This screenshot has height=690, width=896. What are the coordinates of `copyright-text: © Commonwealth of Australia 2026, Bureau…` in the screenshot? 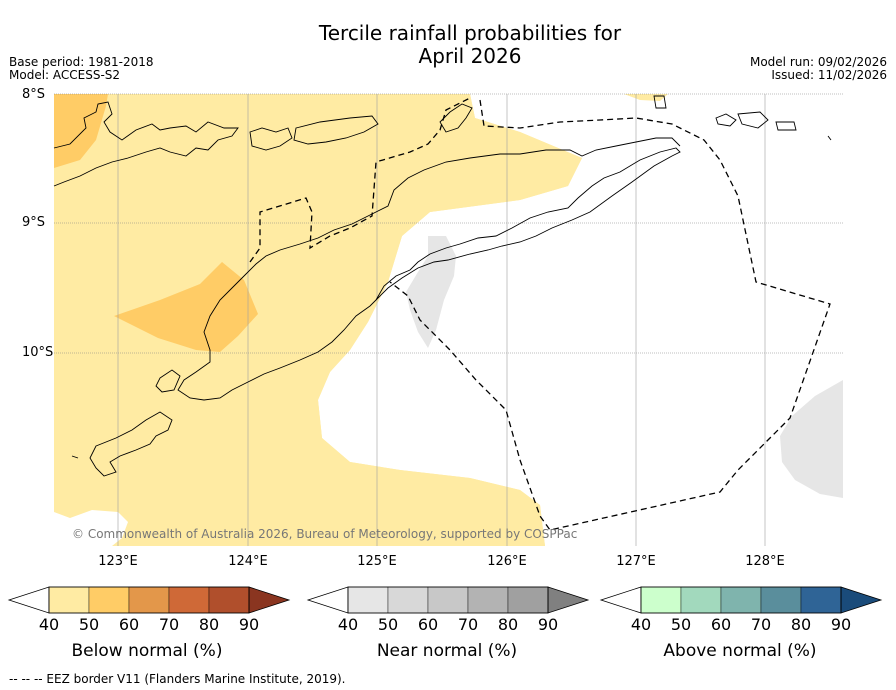 It's located at (325, 534).